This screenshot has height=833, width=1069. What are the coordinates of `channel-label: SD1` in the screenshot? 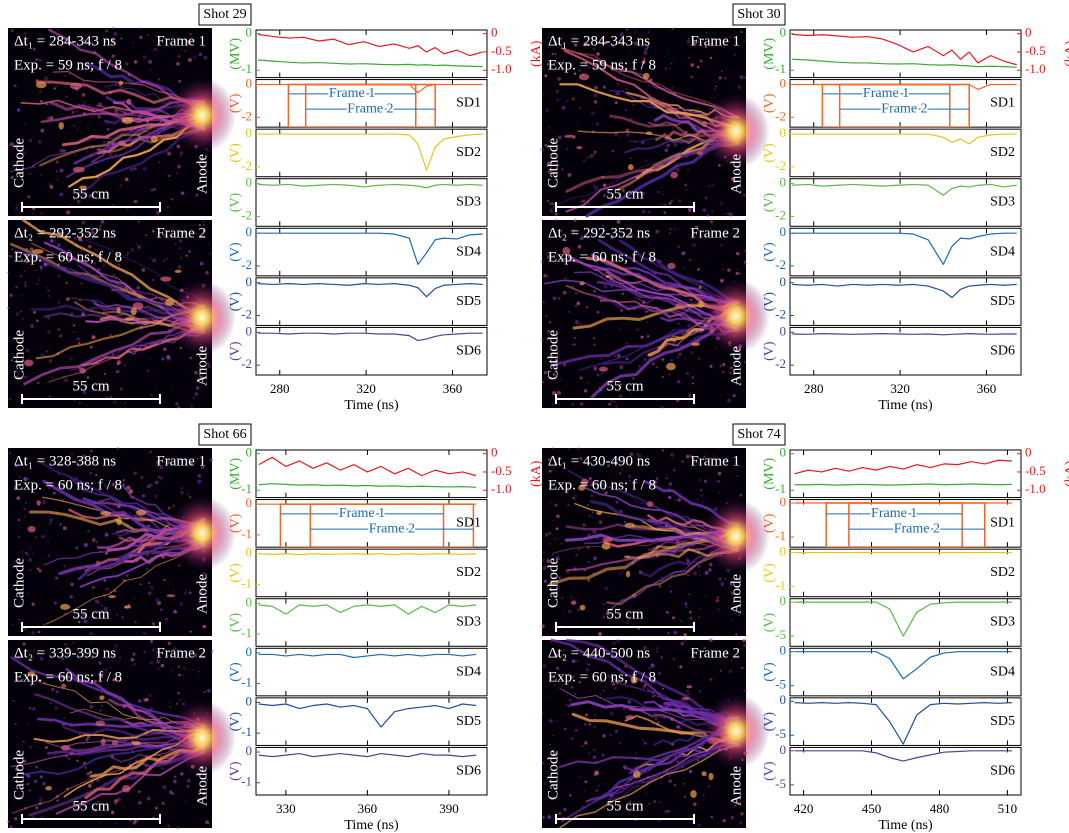 It's located at (1002, 103).